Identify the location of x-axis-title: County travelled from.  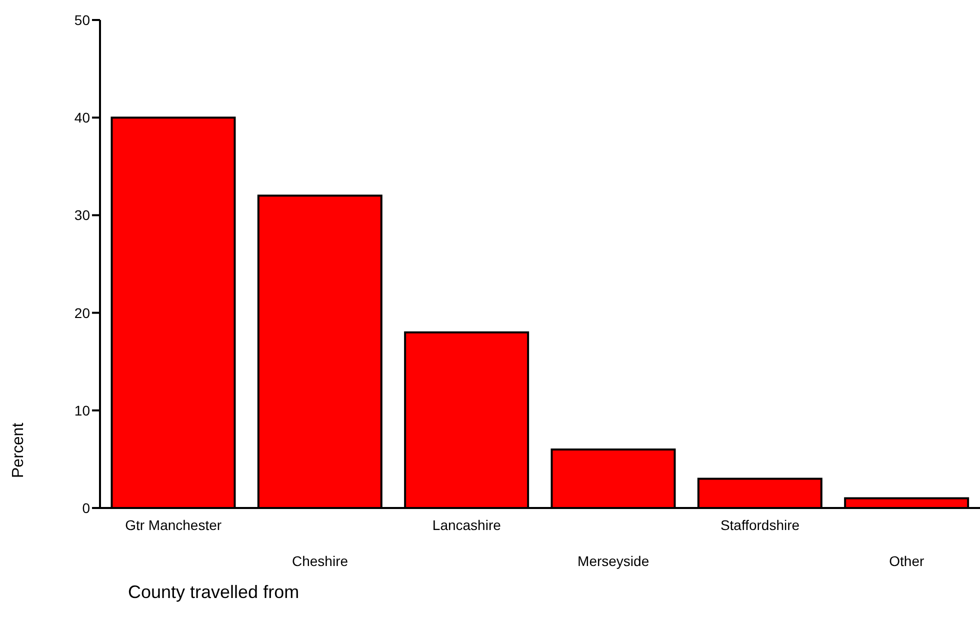
(214, 592).